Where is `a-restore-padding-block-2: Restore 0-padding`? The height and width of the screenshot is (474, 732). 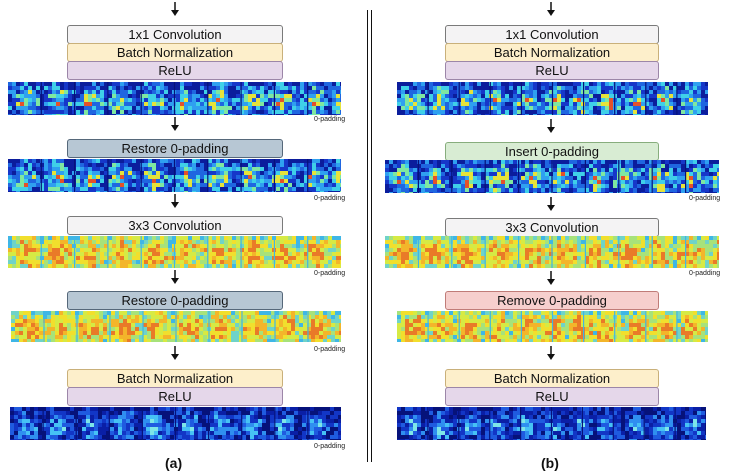 a-restore-padding-block-2: Restore 0-padding is located at coordinates (175, 300).